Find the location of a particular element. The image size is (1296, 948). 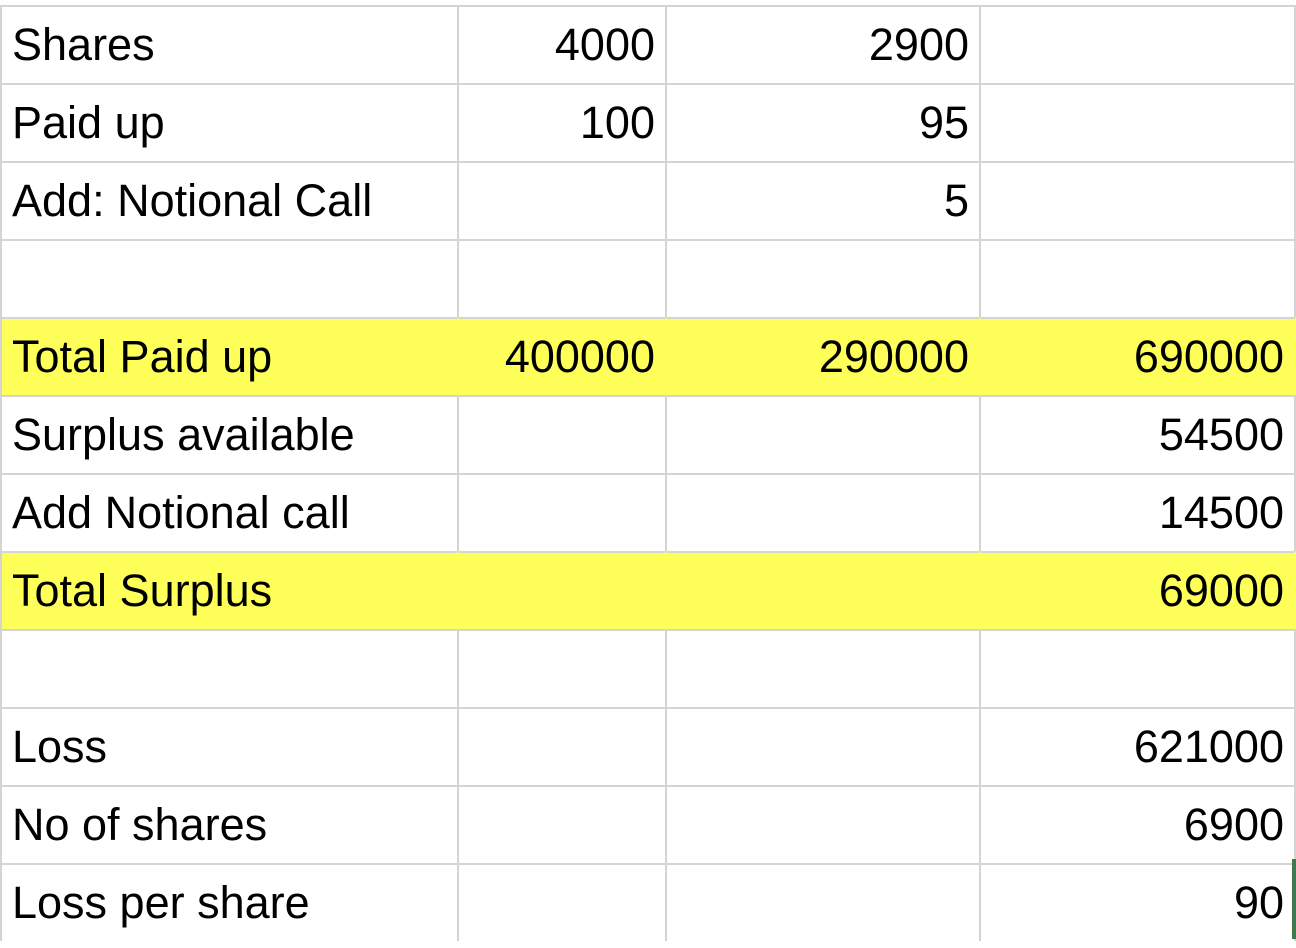

sheet-row: Surplus available 54500 is located at coordinates (648, 434).